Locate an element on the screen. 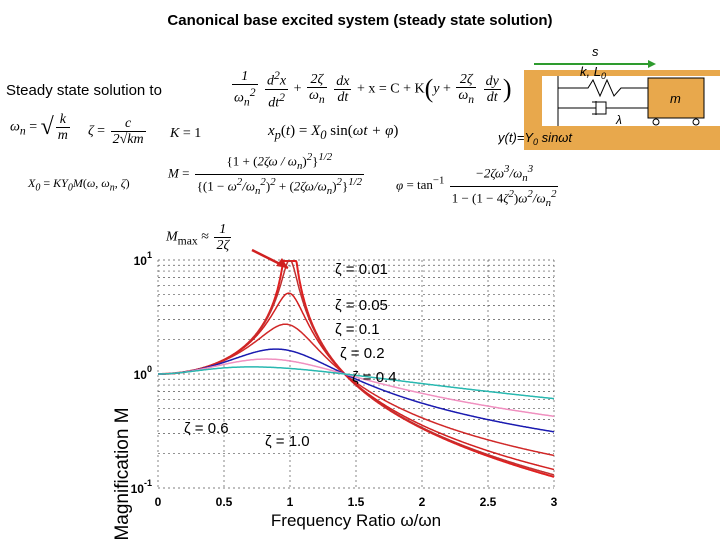  x-tick-label: 0 is located at coordinates (158, 502).